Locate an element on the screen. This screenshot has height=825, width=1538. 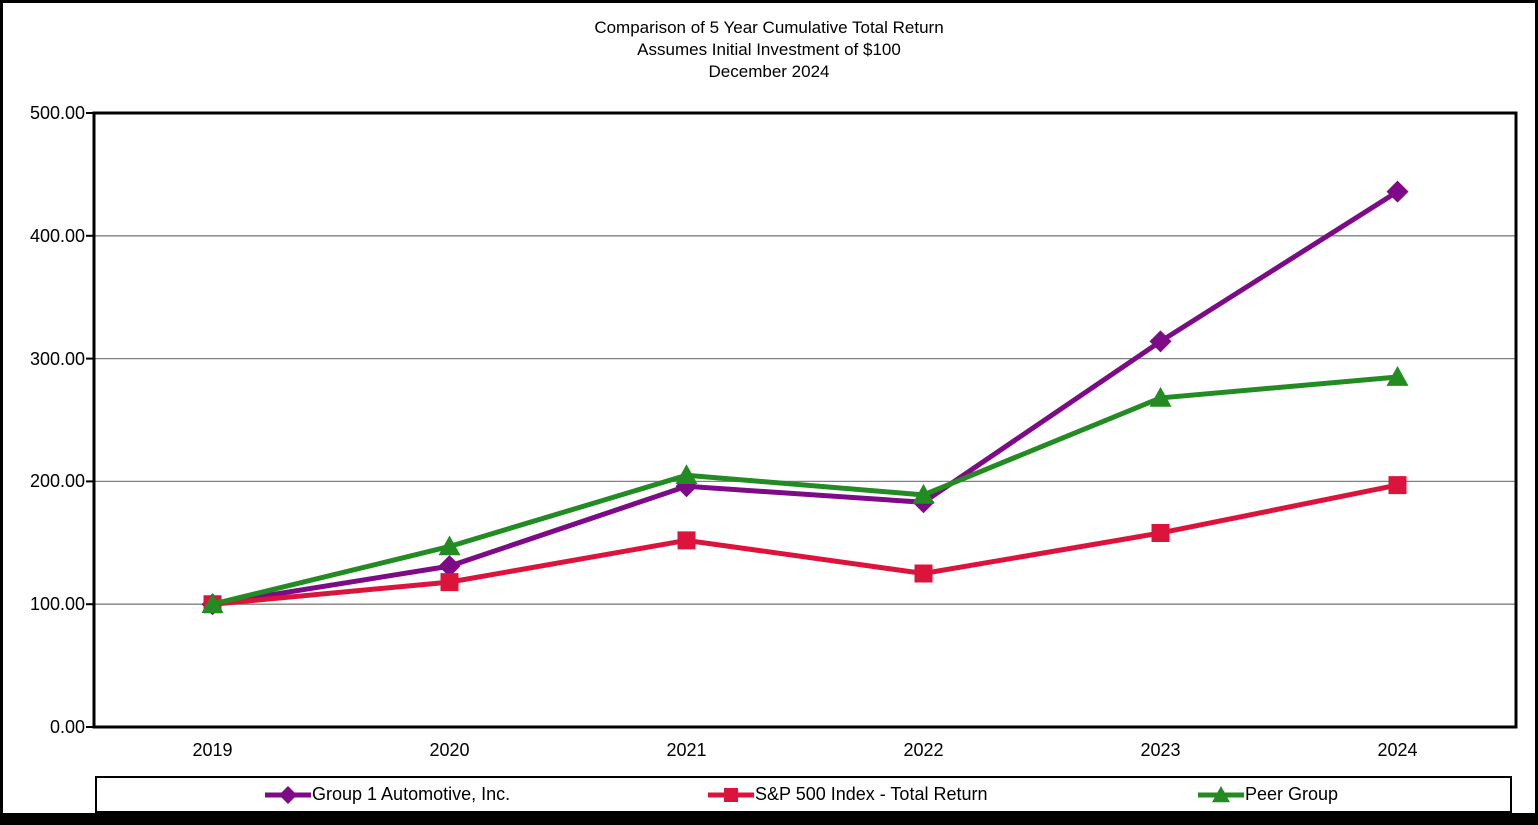
y-axis-label-400.00: 400.00 is located at coordinates (57, 235).